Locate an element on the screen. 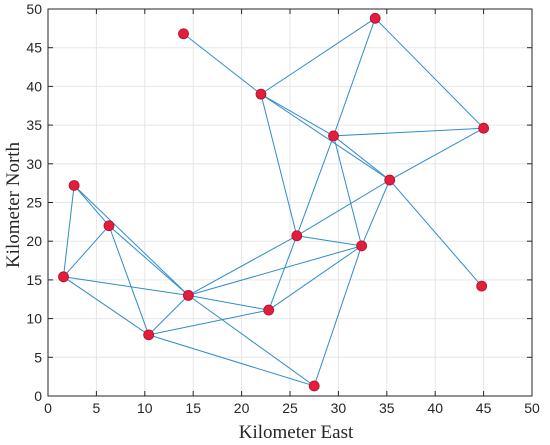 The image size is (550, 445). x-tick-label-2: 10 is located at coordinates (145, 408).